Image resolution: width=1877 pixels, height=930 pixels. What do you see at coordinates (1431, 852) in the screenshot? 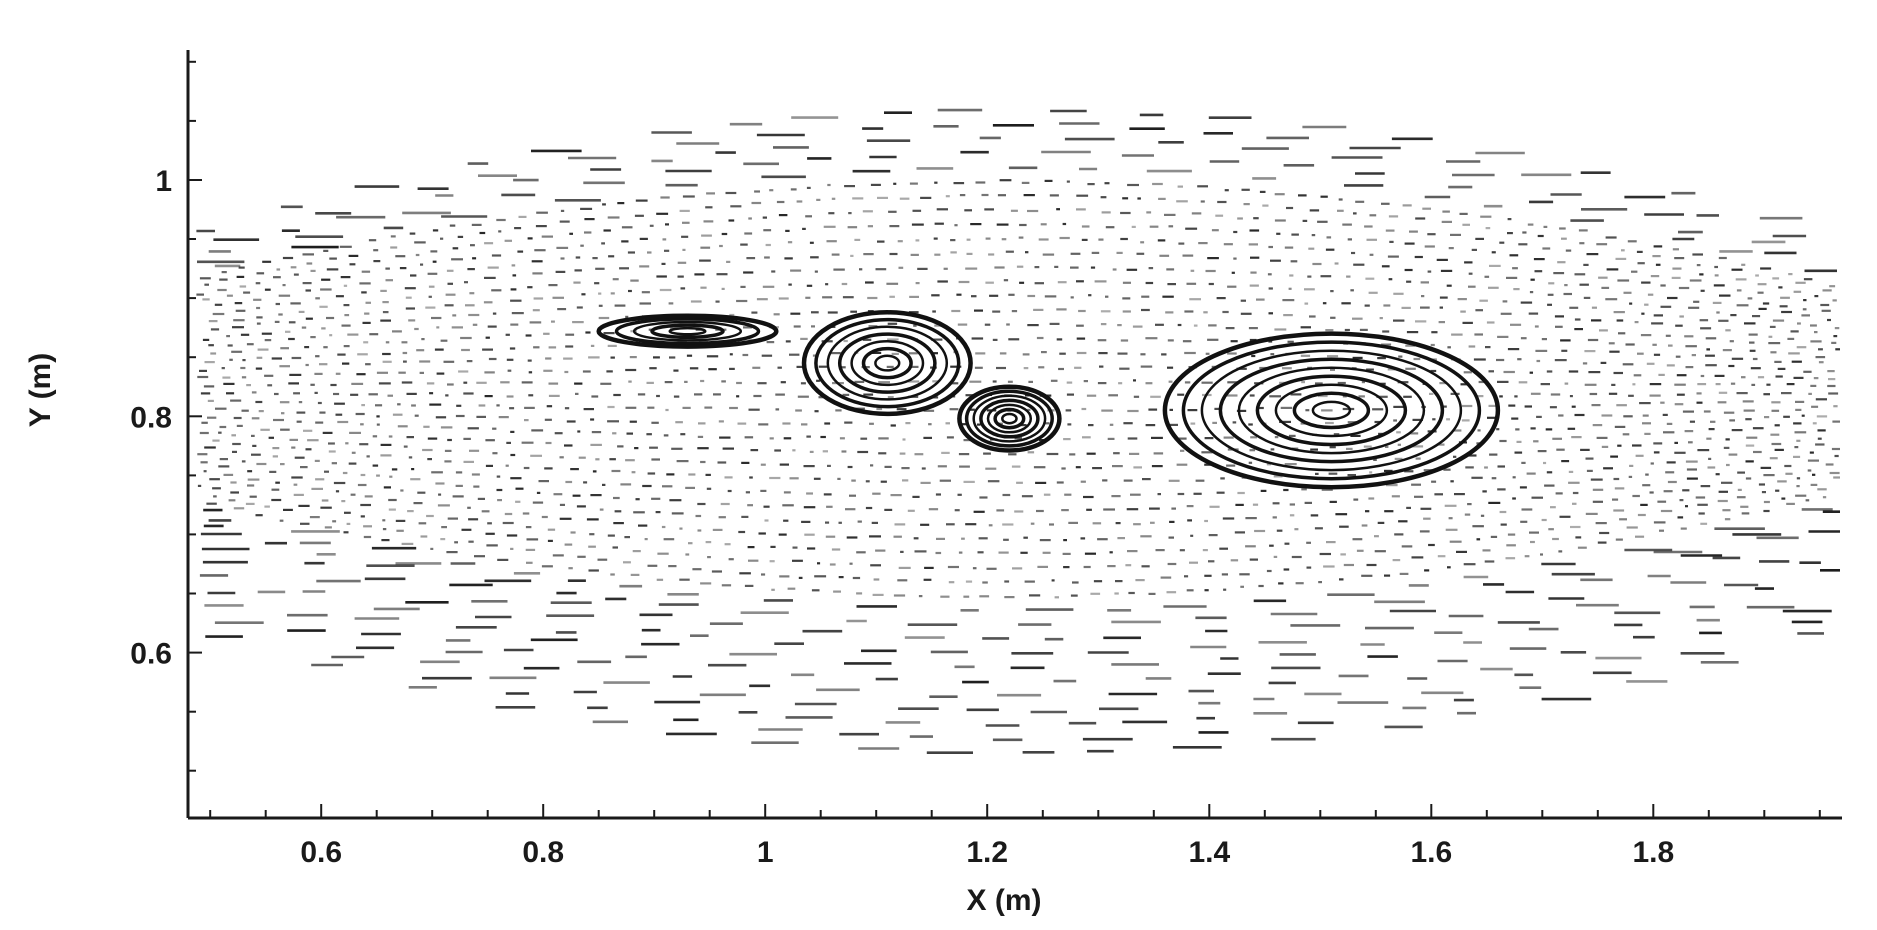
I see `x-tick-label: 1.6` at bounding box center [1431, 852].